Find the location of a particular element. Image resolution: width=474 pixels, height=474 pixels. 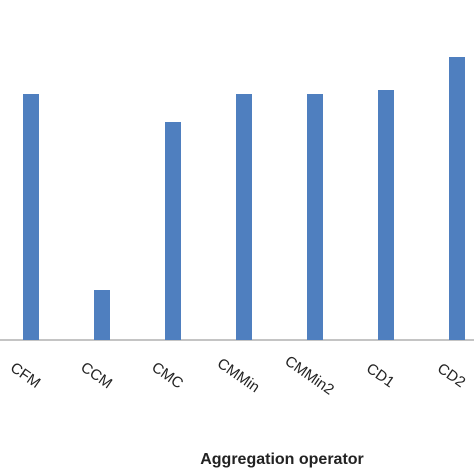

x-tick-label: CD1 is located at coordinates (380, 375).